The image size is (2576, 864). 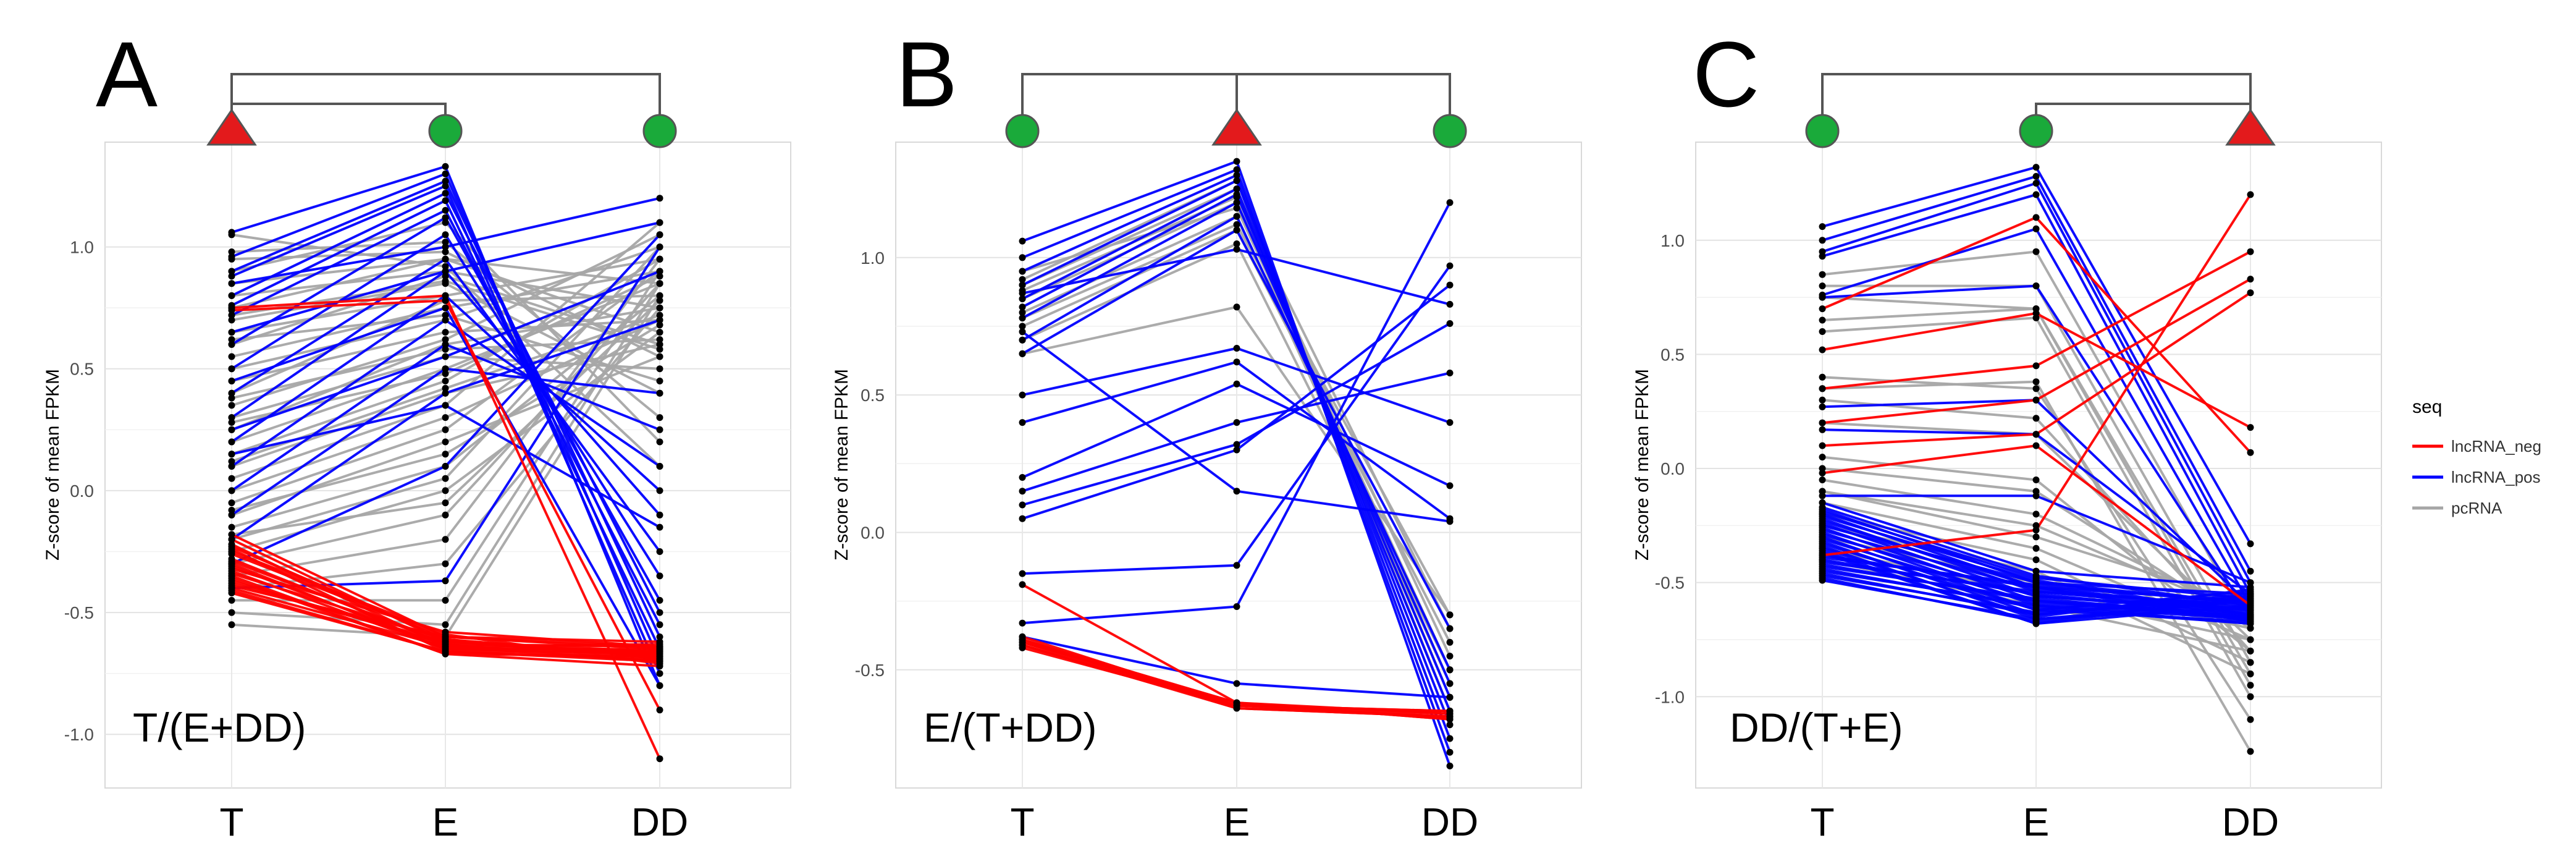 I want to click on panel-c-annotation: DD/(T+E), so click(x=1816, y=728).